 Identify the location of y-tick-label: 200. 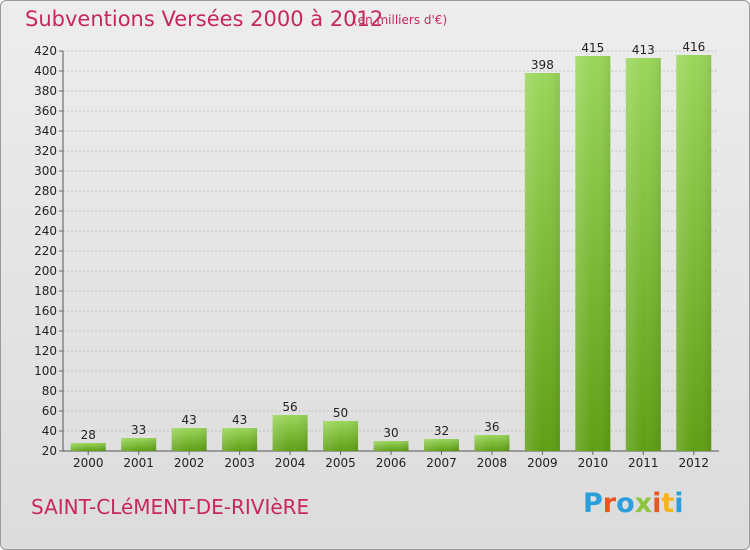
(45, 271).